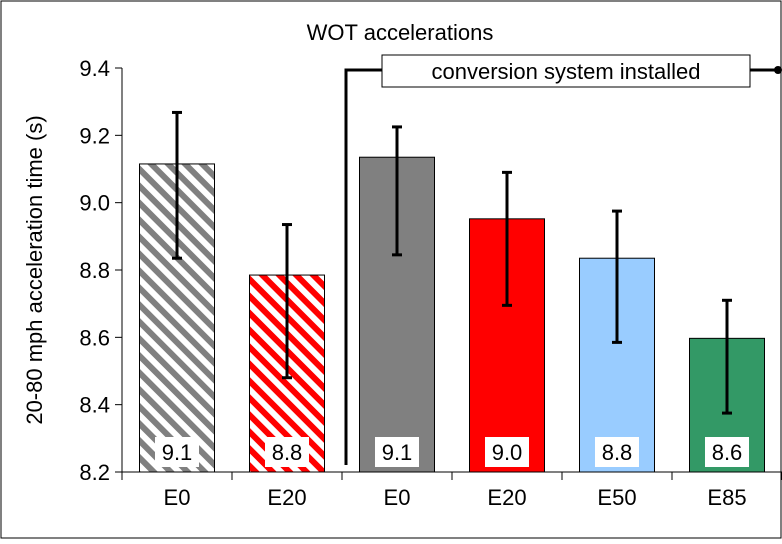 The width and height of the screenshot is (782, 544). Describe the element at coordinates (452, 452) in the screenshot. I see `data-labels: 9.1 8.8 9.1 9.0 8.8 8.6` at that location.